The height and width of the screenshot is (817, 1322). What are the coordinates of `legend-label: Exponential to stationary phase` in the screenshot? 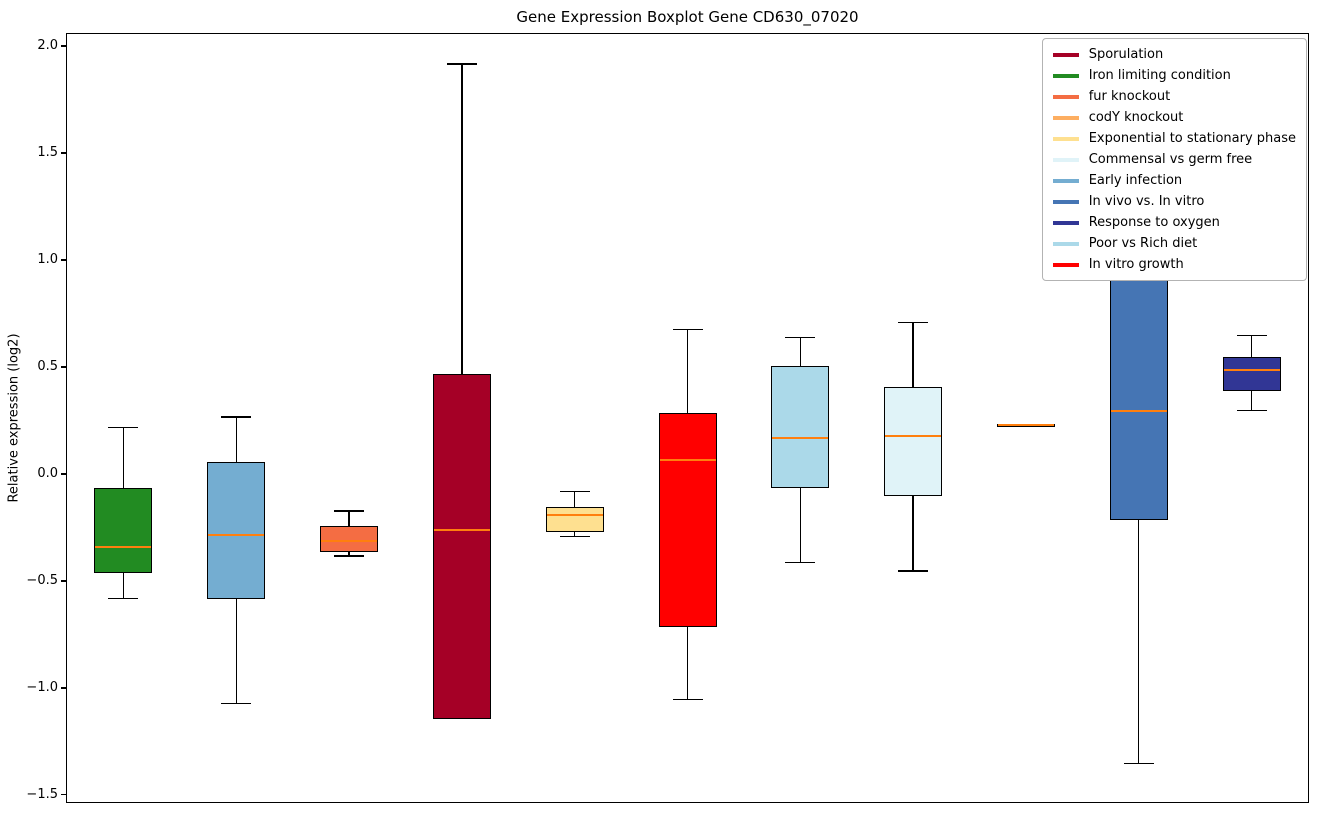 It's located at (1192, 138).